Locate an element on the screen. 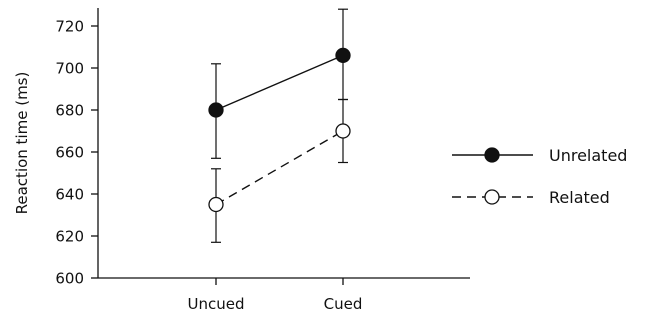 This screenshot has height=320, width=648. y-tick-label: 700 is located at coordinates (69, 69).